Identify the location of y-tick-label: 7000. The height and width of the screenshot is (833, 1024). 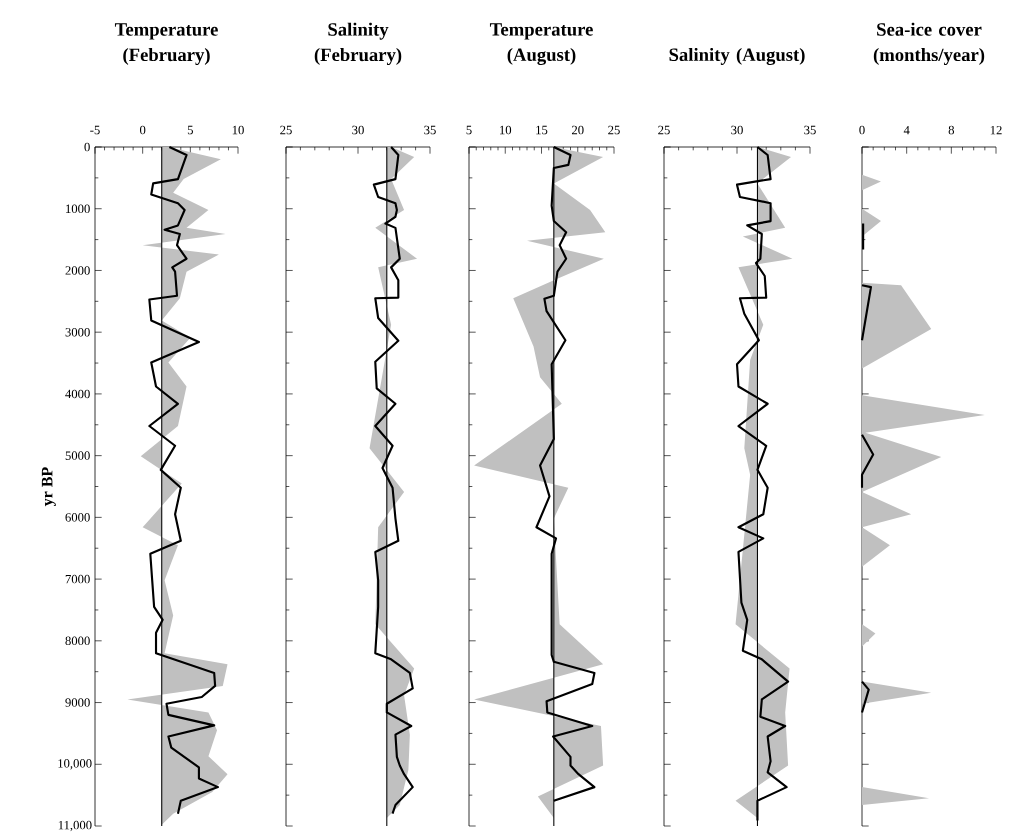
(77, 579).